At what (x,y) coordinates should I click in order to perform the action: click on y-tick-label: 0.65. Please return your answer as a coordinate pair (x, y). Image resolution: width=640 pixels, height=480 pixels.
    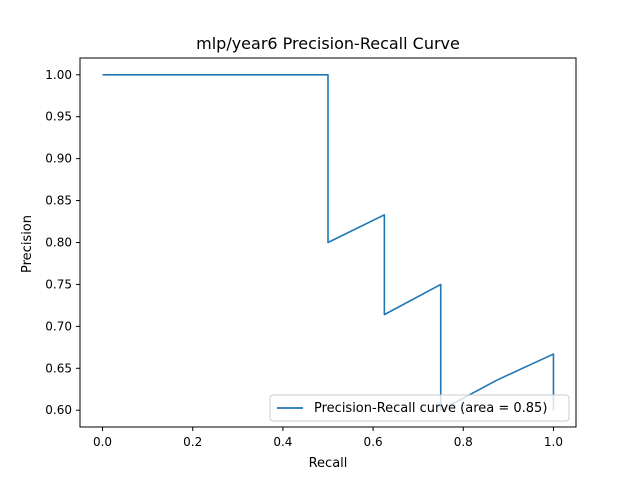
    Looking at the image, I should click on (58, 368).